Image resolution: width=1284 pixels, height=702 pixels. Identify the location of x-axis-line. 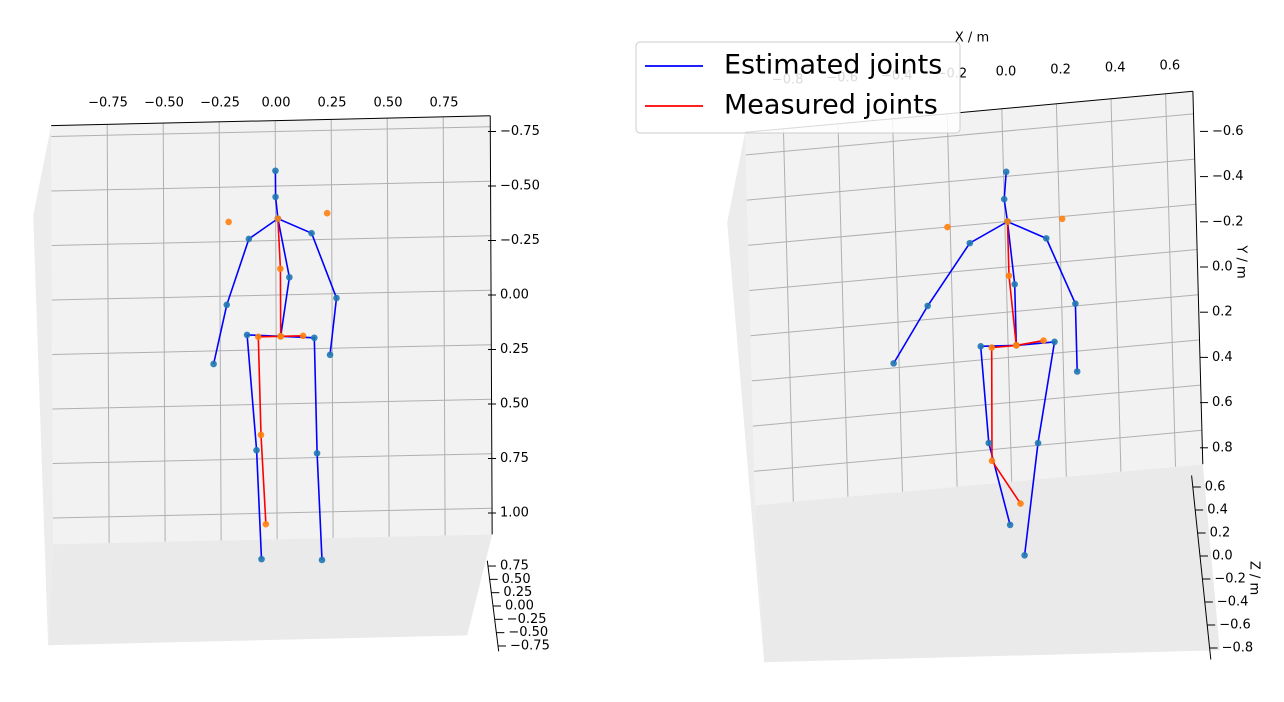
(271, 121).